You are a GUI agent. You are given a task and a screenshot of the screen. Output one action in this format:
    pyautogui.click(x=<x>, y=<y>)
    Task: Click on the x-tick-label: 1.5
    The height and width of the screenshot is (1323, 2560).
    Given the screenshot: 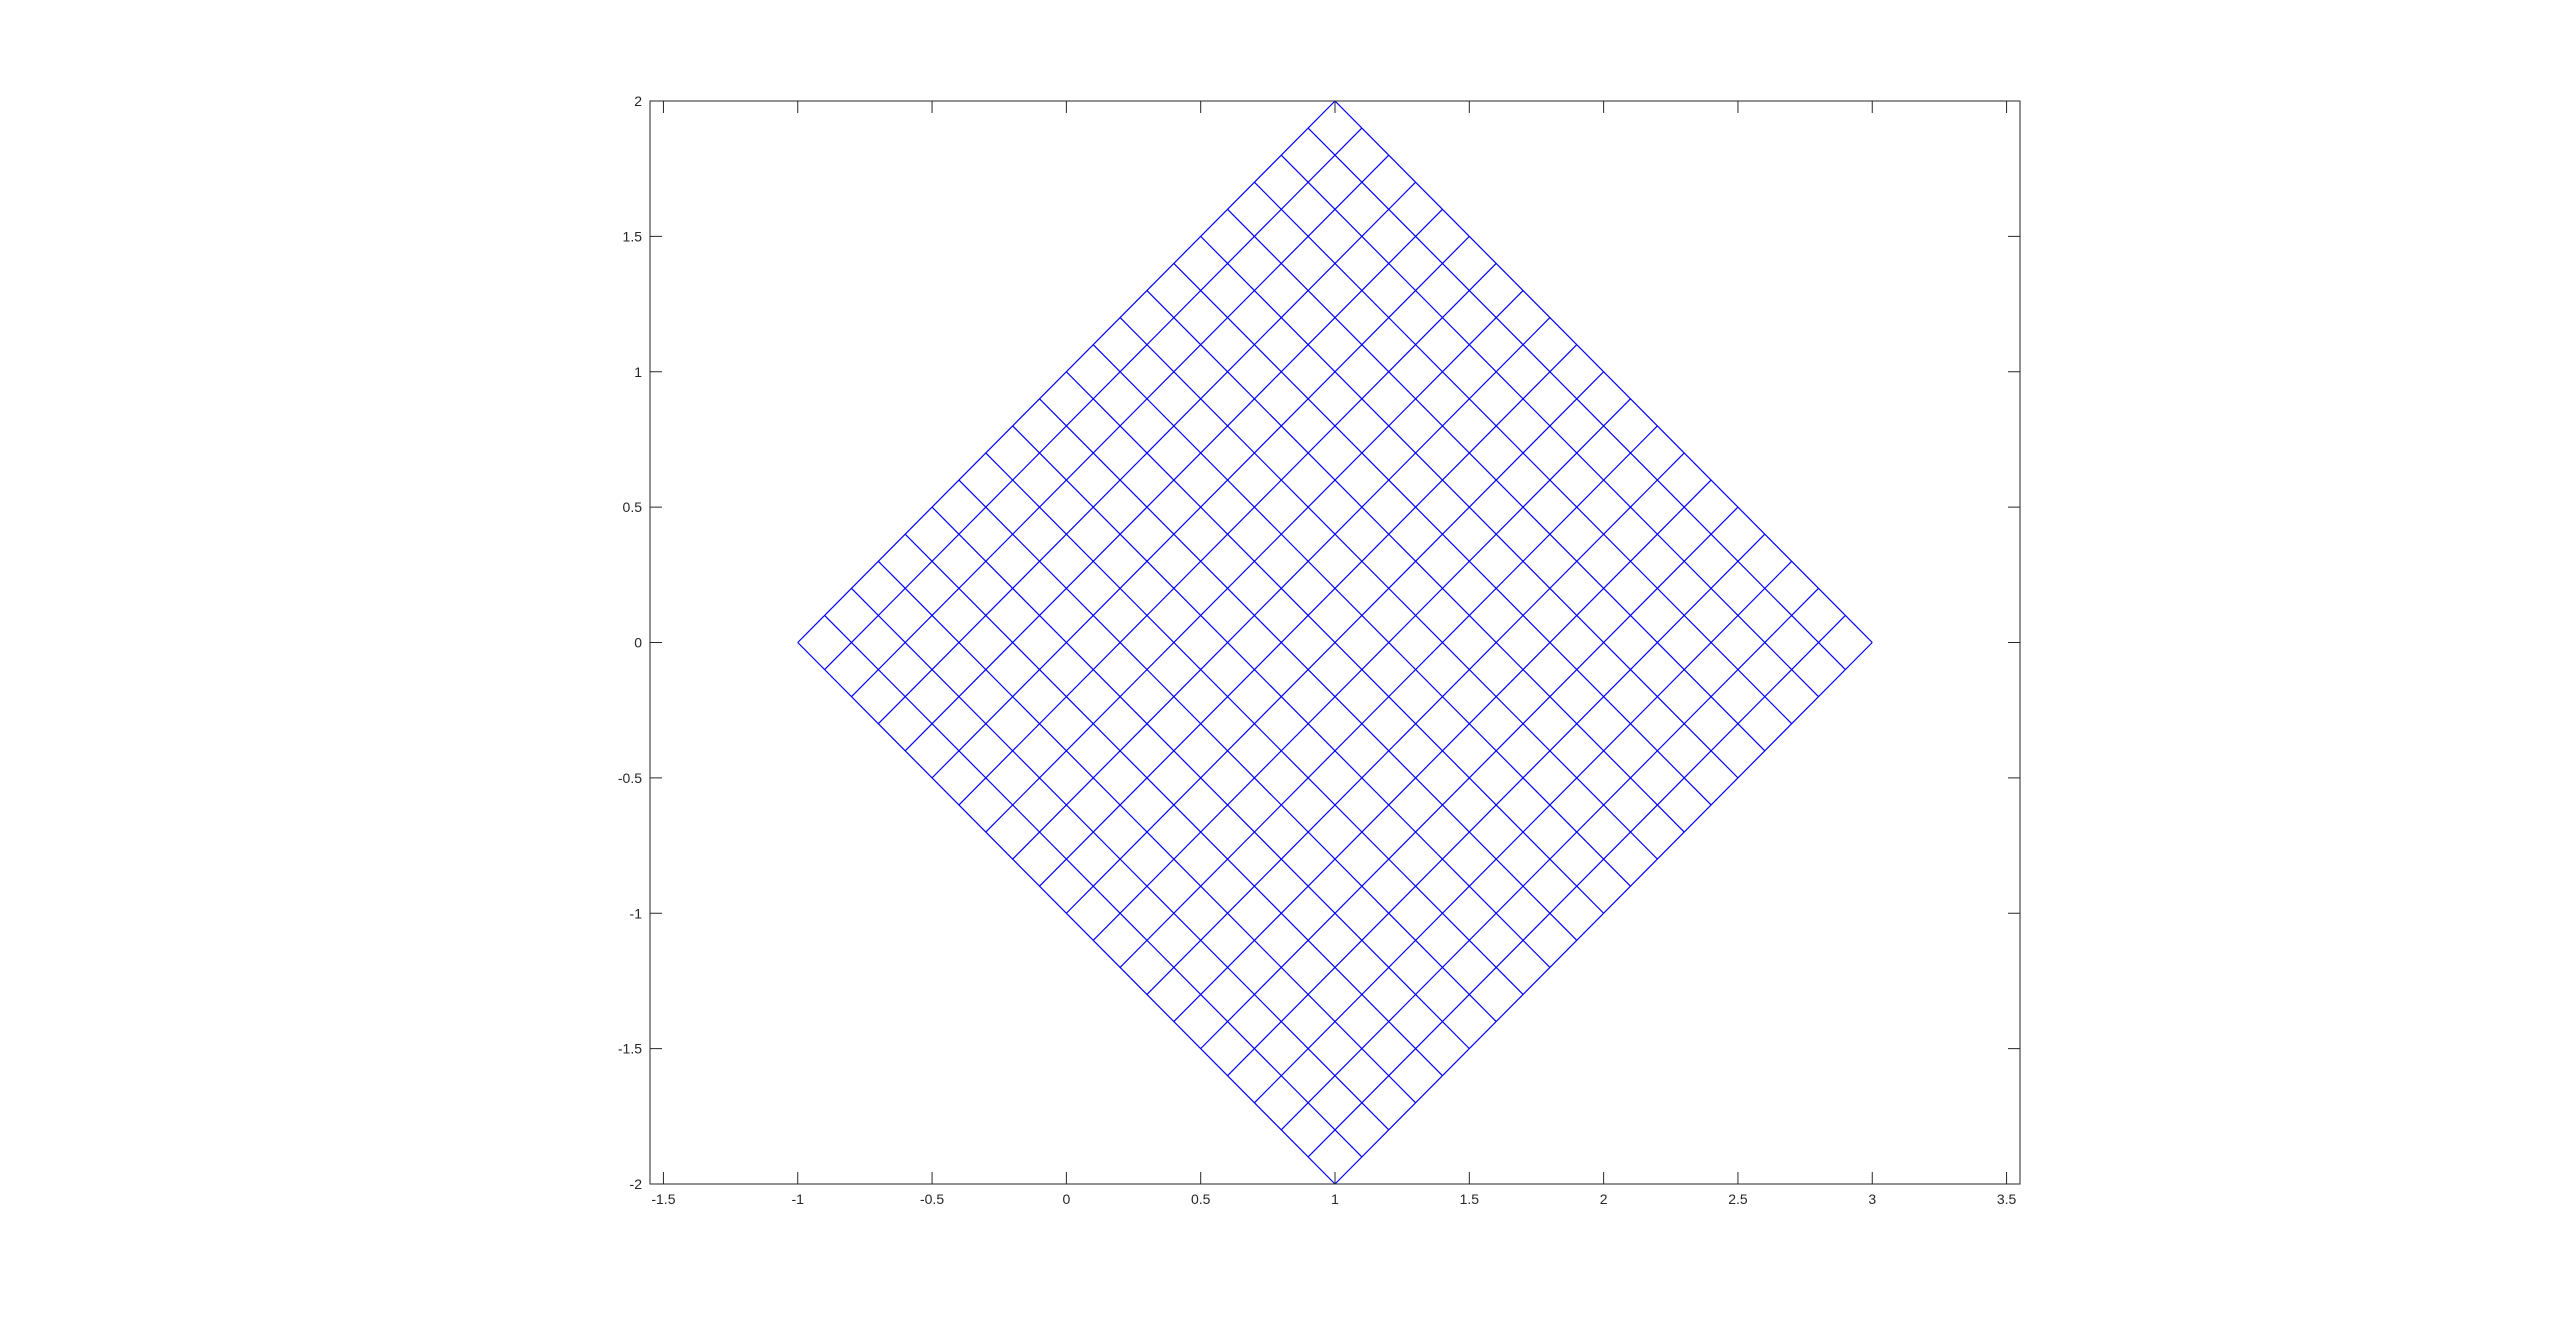 What is the action you would take?
    pyautogui.click(x=1470, y=1199)
    